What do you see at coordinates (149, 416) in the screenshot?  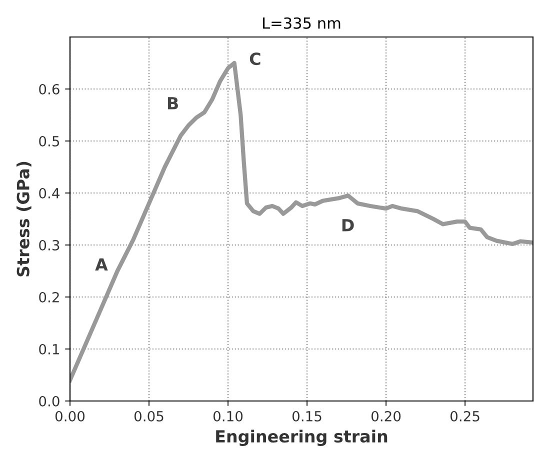 I see `x-tick-label: 0.05` at bounding box center [149, 416].